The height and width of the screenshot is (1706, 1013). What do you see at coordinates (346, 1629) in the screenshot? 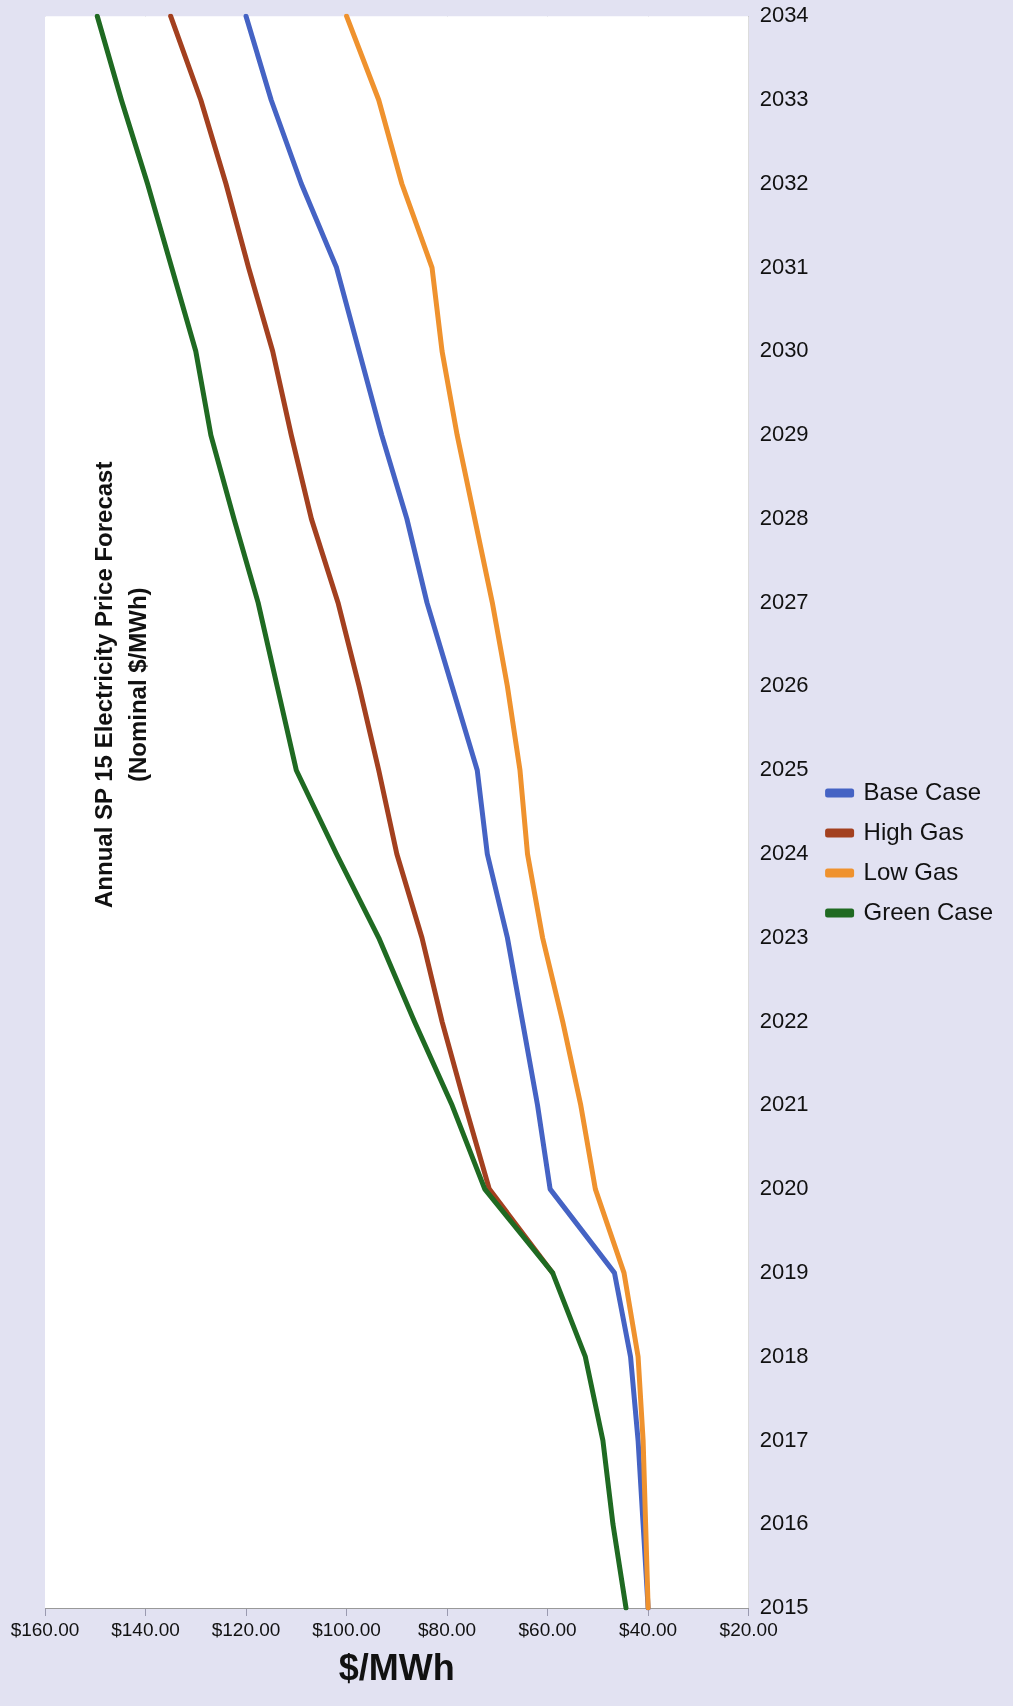
I see `x-tick-label: $100.00` at bounding box center [346, 1629].